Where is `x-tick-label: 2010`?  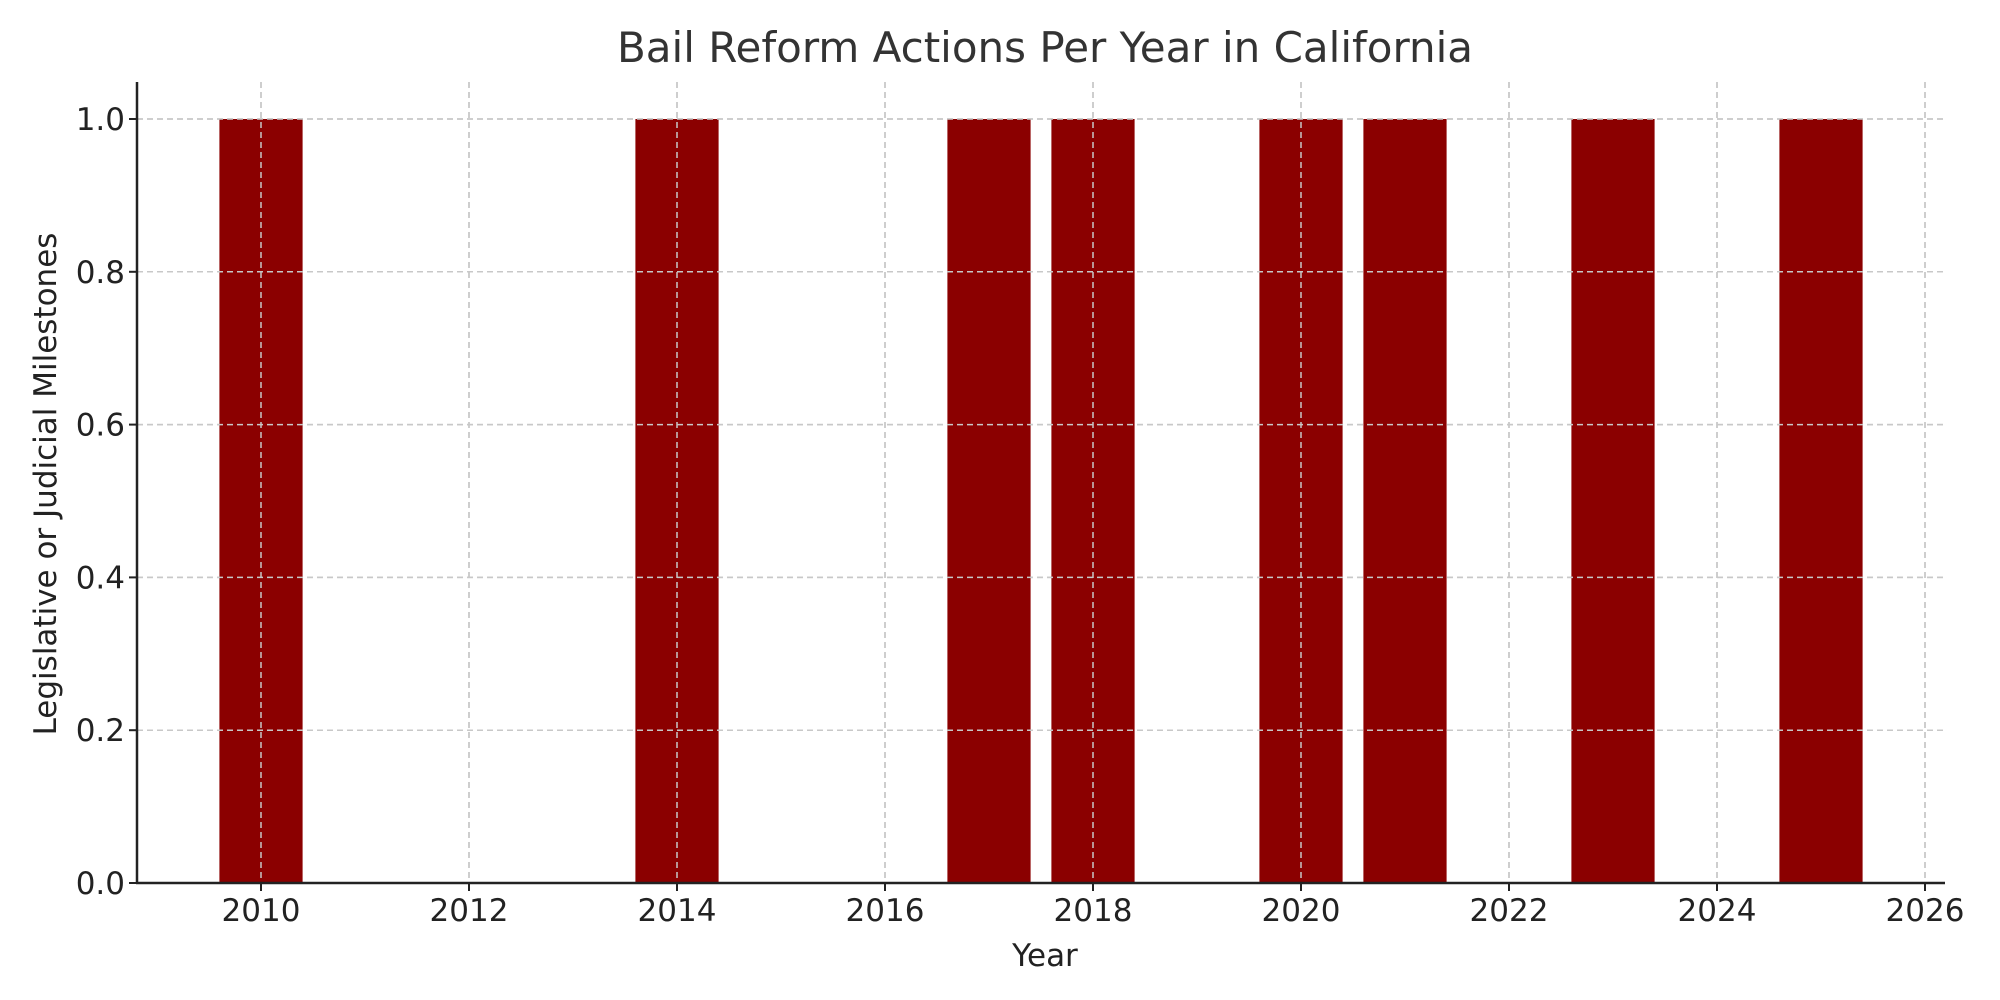
x-tick-label: 2010 is located at coordinates (261, 911).